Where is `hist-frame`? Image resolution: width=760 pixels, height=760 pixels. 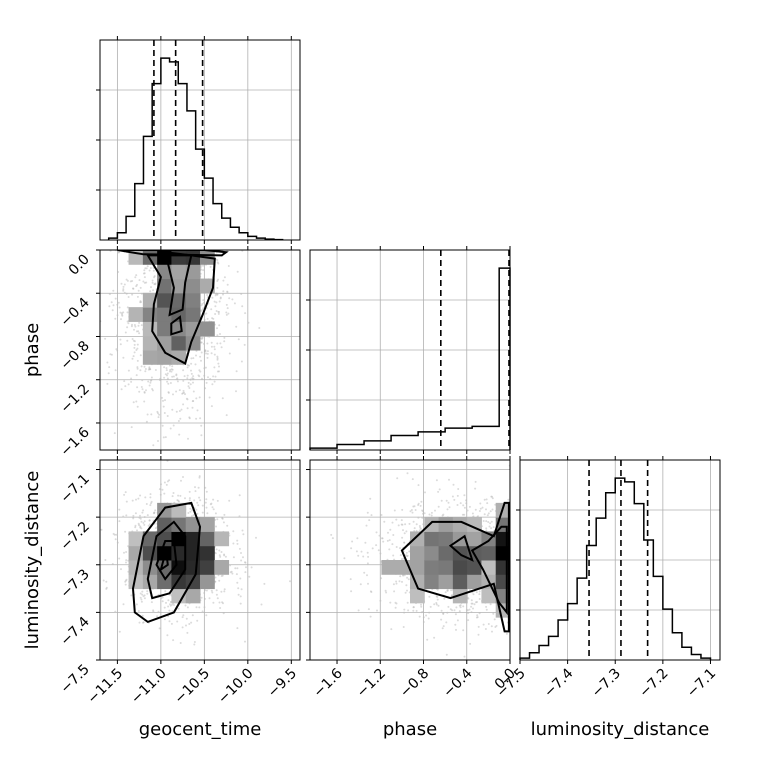 hist-frame is located at coordinates (200, 140).